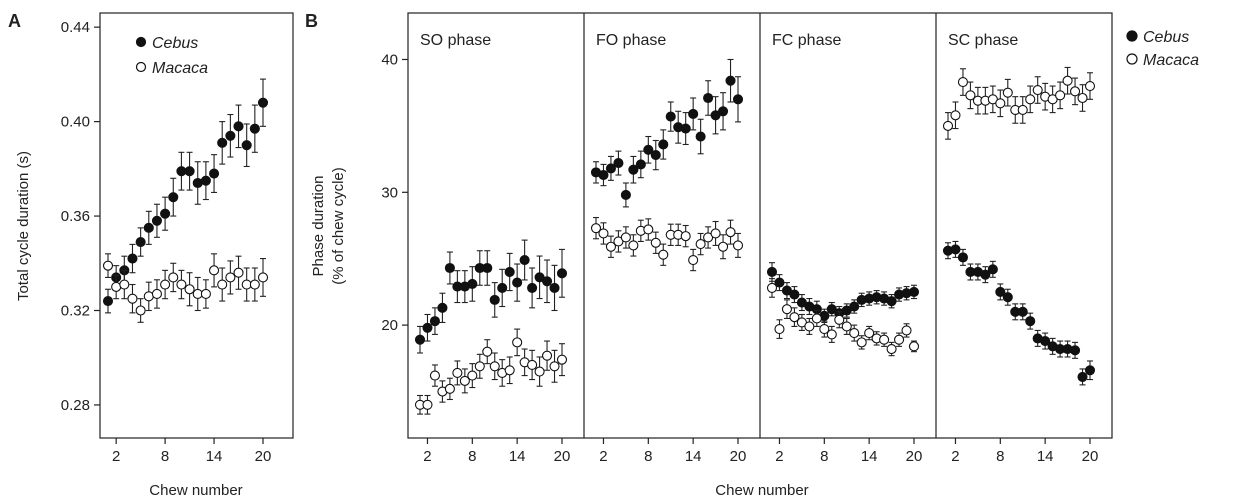  I want to click on subpanel-title-so-phase: SO phase, so click(455, 40).